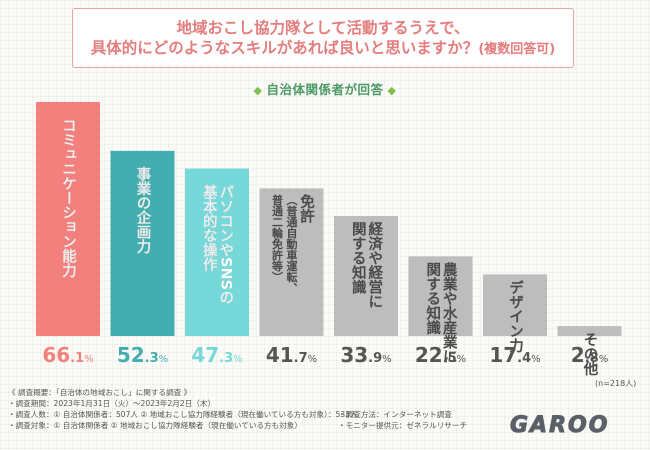  Describe the element at coordinates (449, 312) in the screenshot. I see `category-label-line: 農業や水産業に` at that location.